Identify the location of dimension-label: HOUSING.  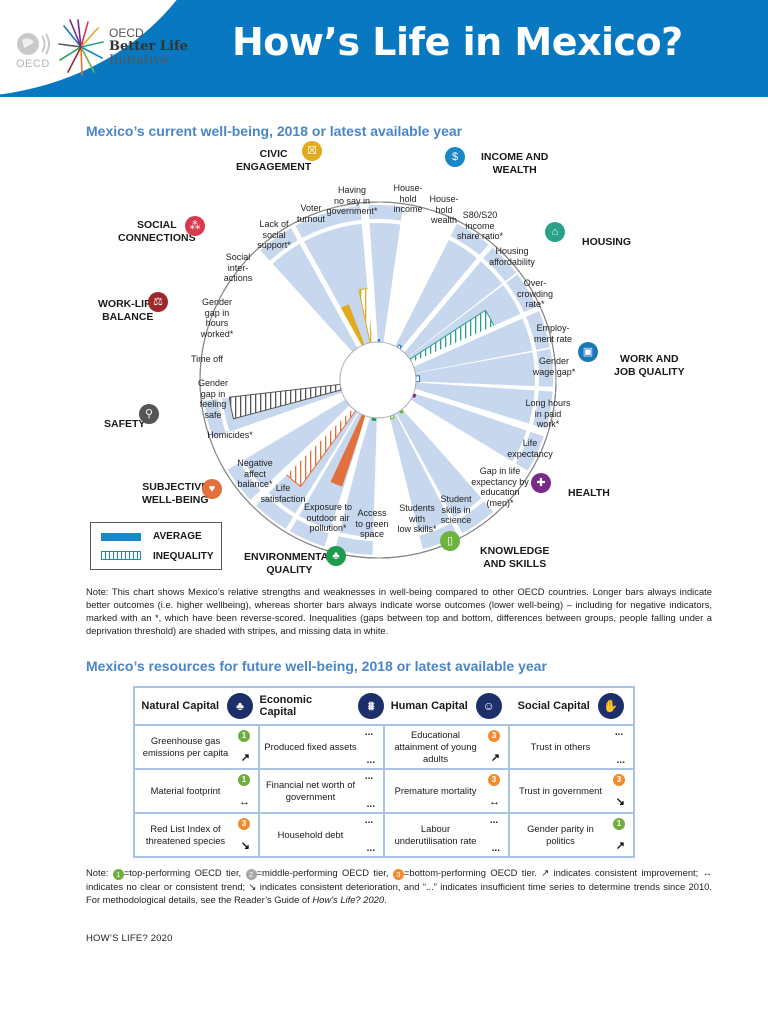
(607, 242).